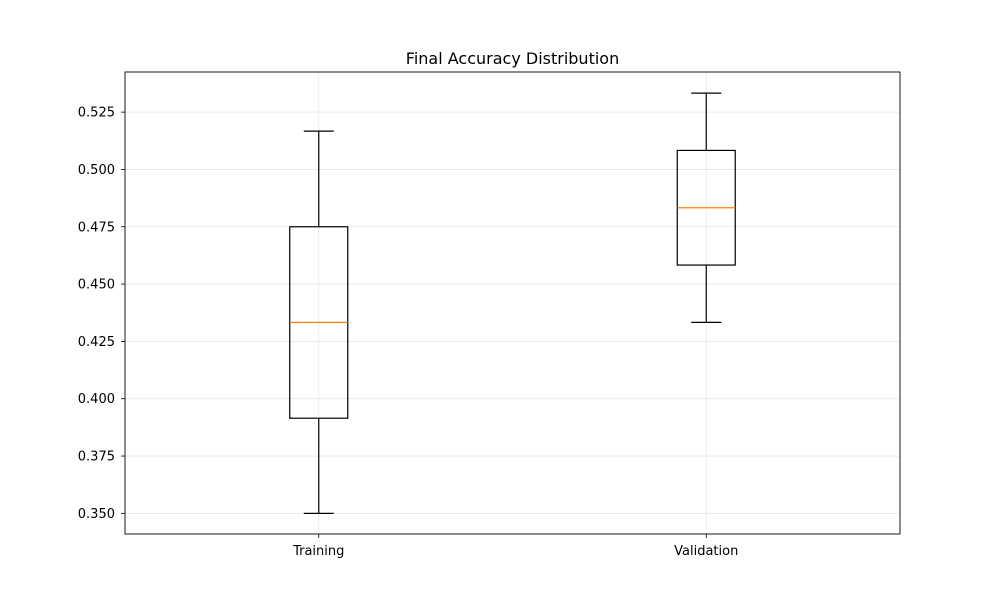 This screenshot has width=1000, height=600. What do you see at coordinates (96, 514) in the screenshot?
I see `y-tick-label: 0.350` at bounding box center [96, 514].